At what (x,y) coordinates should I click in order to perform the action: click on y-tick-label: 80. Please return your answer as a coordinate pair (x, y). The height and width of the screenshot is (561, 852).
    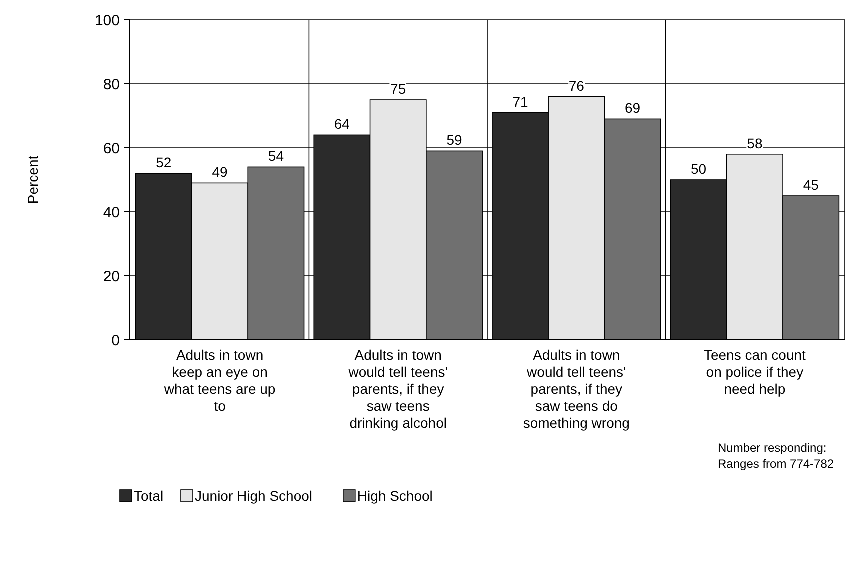
    Looking at the image, I should click on (111, 85).